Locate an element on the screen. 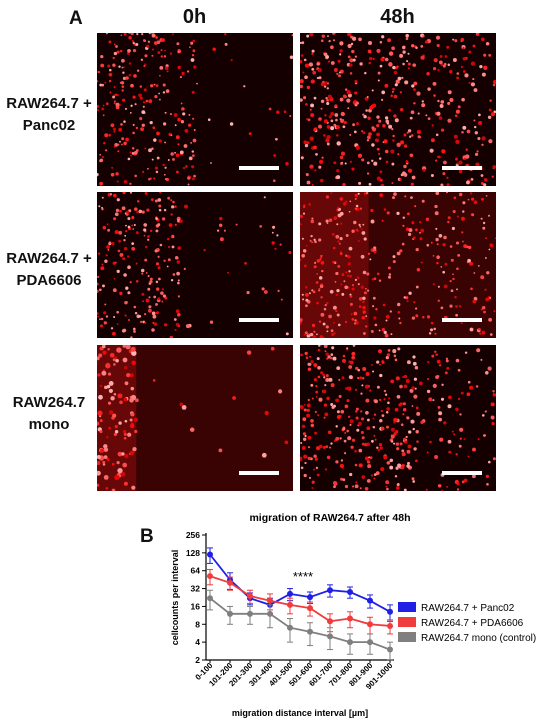  y-tick-label: 16 is located at coordinates (196, 606).